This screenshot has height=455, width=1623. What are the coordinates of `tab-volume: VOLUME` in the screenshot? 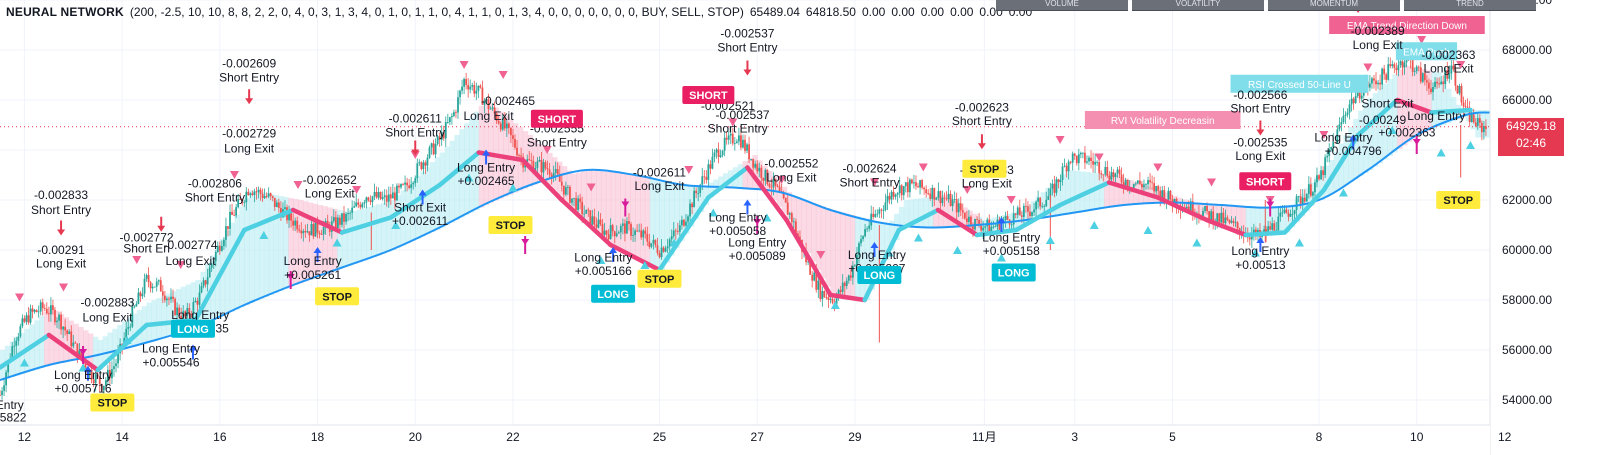 It's located at (1062, 5).